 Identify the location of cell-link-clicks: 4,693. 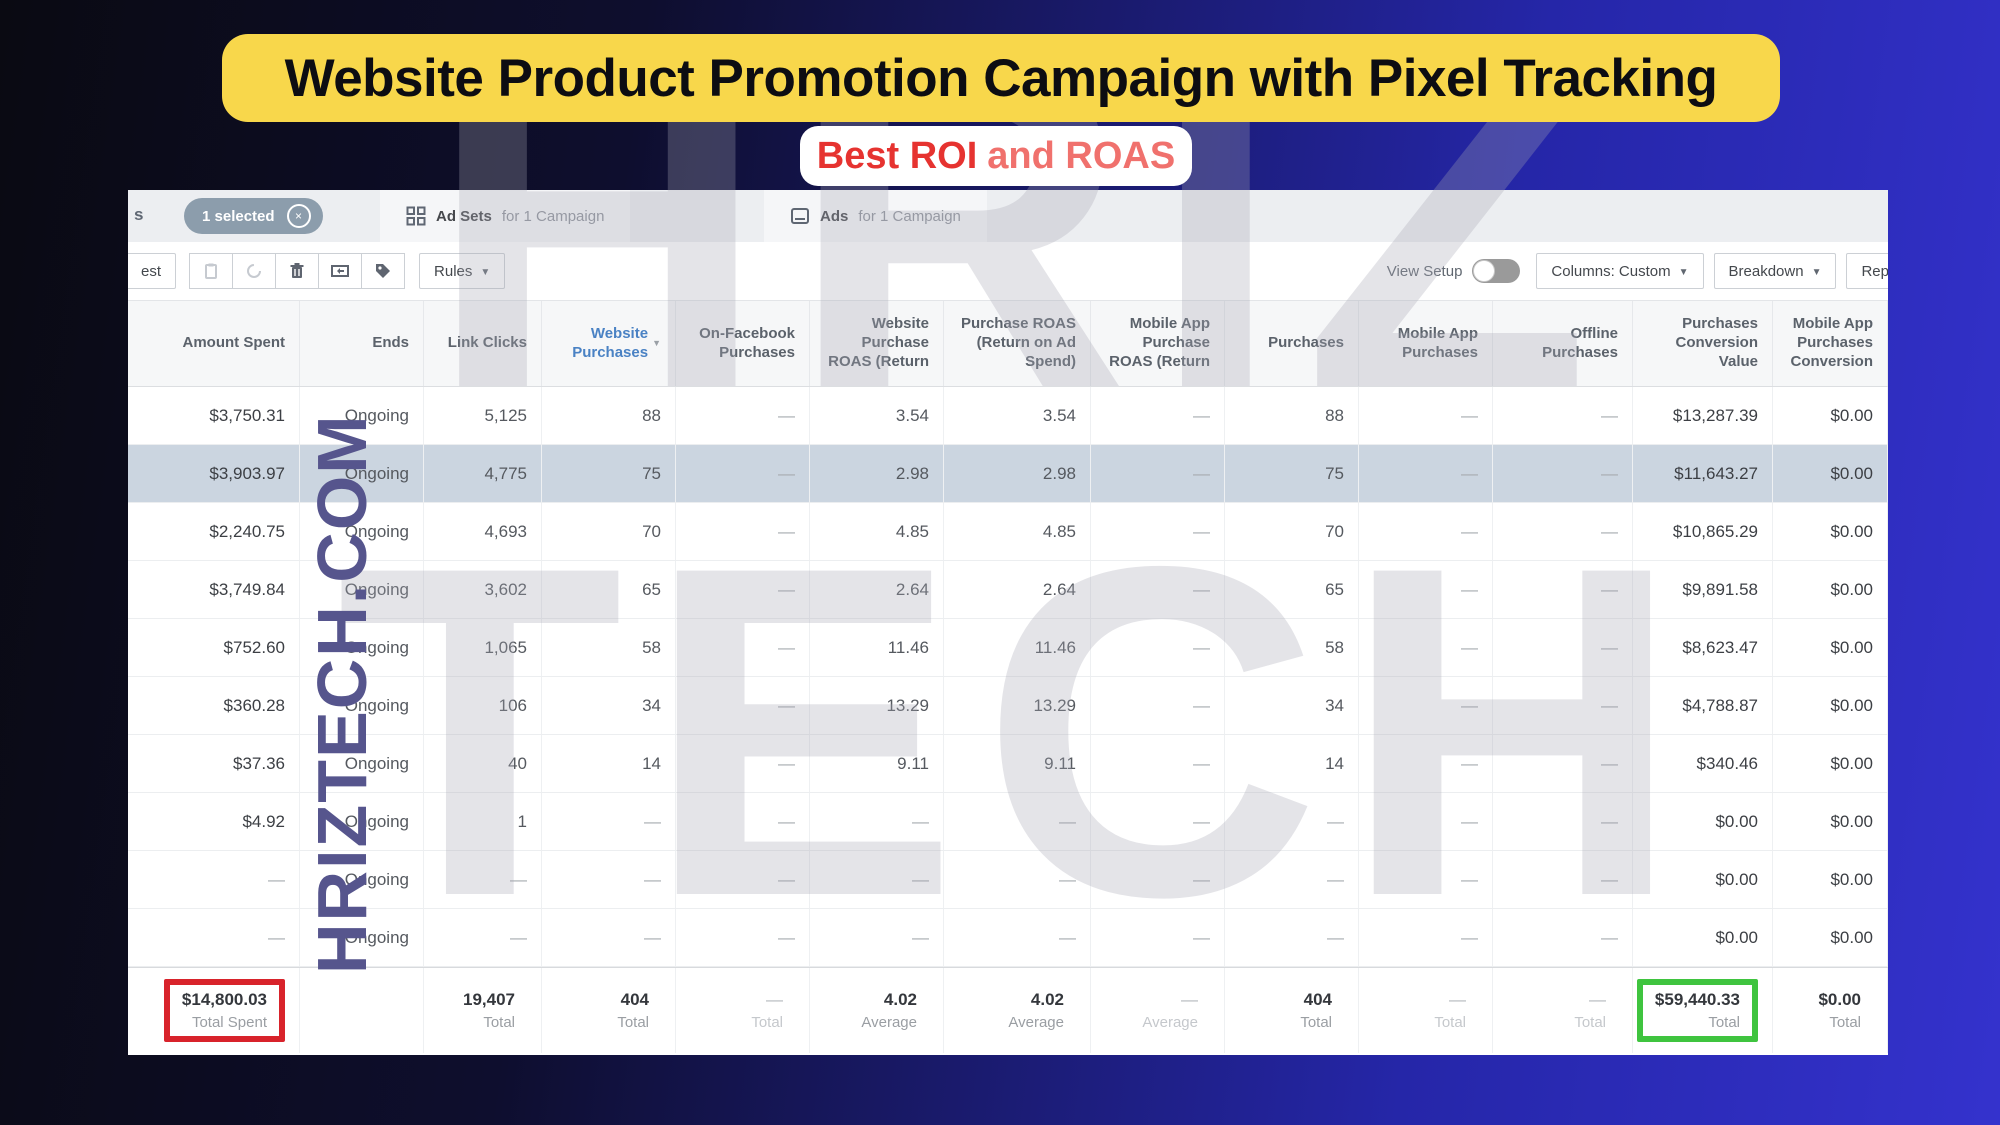
(483, 531).